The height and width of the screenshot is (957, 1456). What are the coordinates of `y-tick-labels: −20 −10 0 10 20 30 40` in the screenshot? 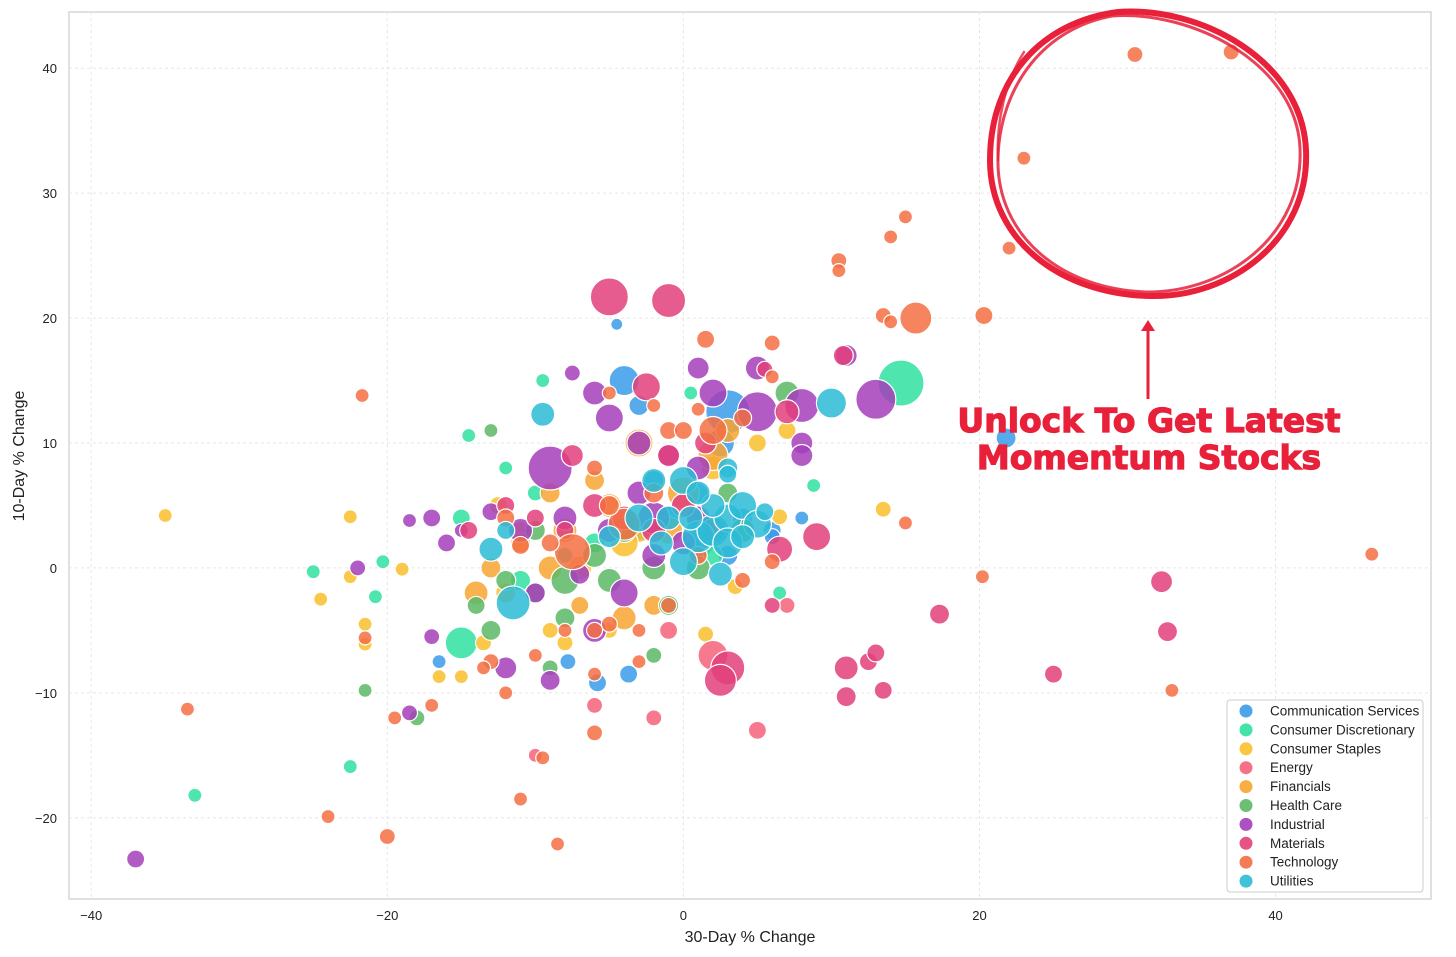 It's located at (46, 443).